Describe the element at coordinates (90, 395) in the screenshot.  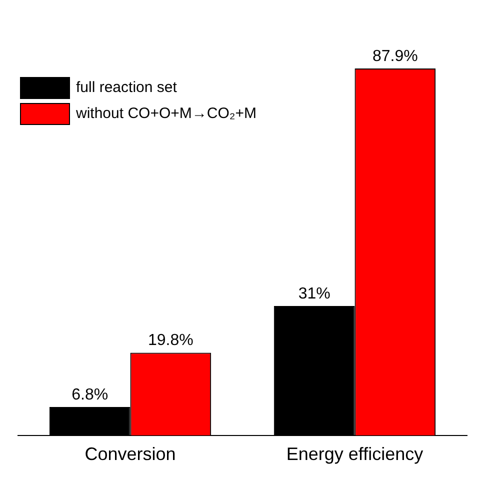
I see `data-label: 6.8%` at that location.